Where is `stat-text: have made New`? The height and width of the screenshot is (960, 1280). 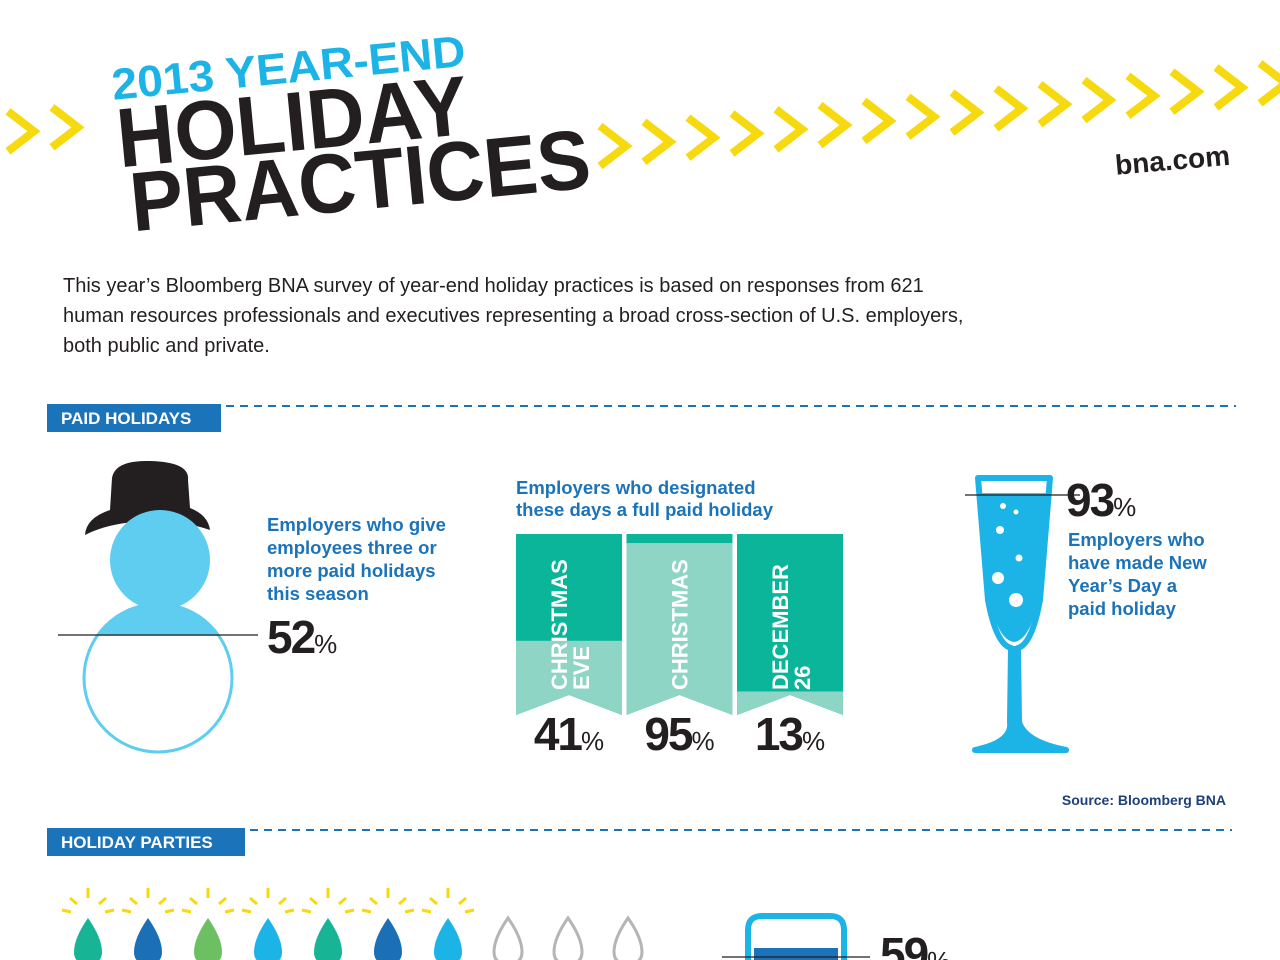
stat-text: have made New is located at coordinates (1137, 562).